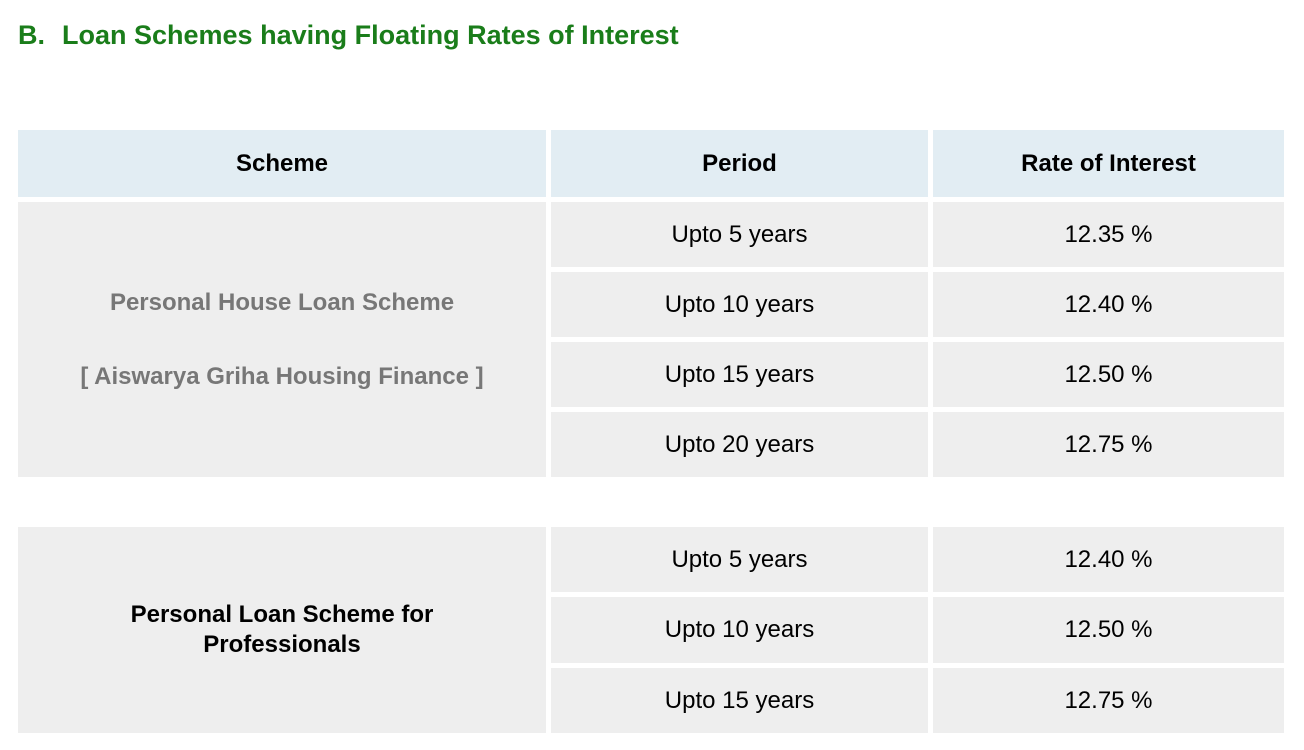 The height and width of the screenshot is (750, 1304). What do you see at coordinates (282, 163) in the screenshot?
I see `column-header-scheme: Scheme` at bounding box center [282, 163].